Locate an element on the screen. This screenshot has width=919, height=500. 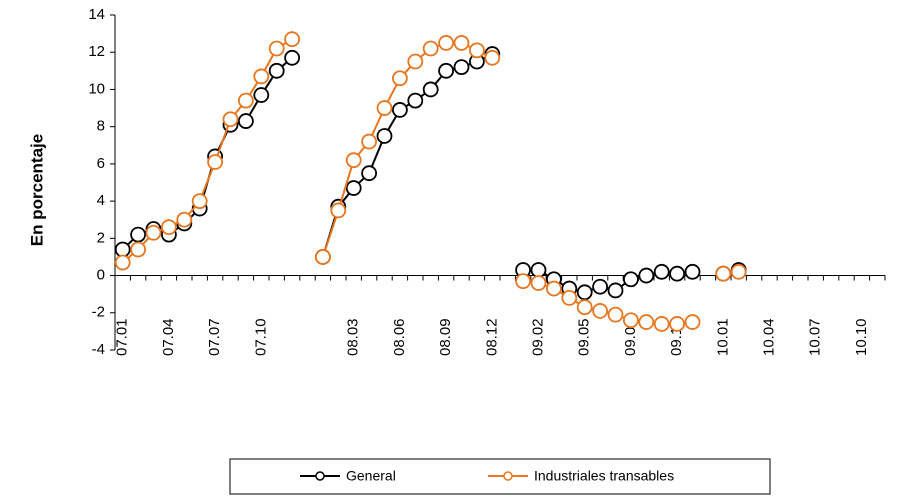
x-tick-label: 07.04 is located at coordinates (168, 337).